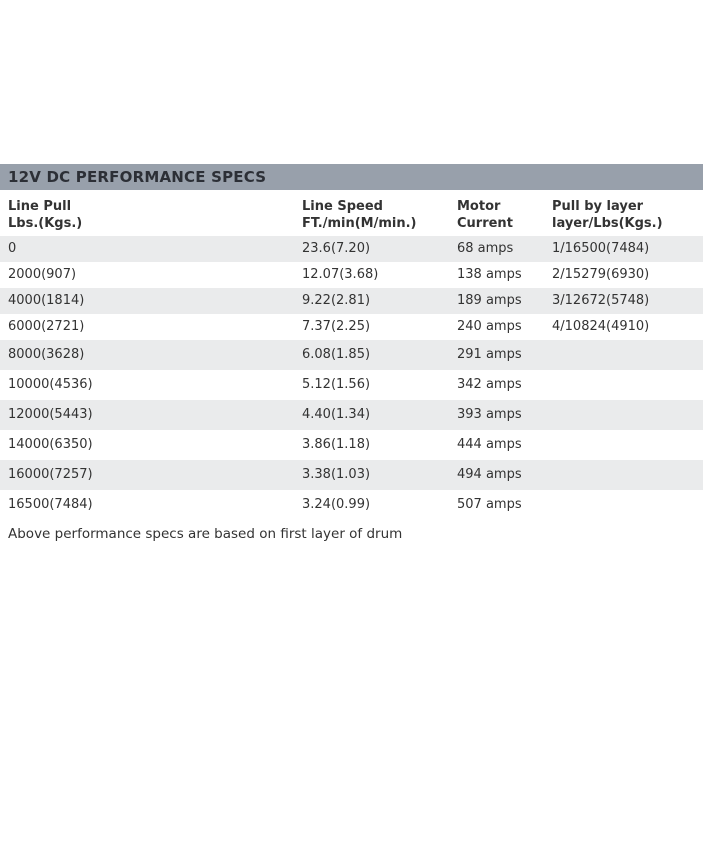 This screenshot has height=867, width=703. I want to click on column-header-motor-current: Motor Current, so click(485, 215).